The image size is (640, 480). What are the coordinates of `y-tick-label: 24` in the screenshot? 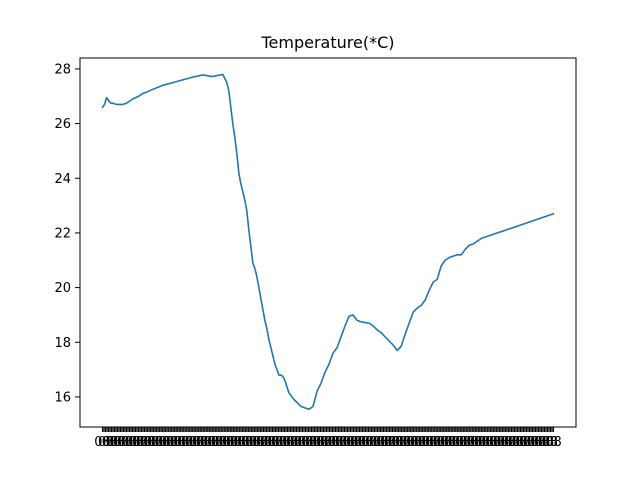 It's located at (62, 179).